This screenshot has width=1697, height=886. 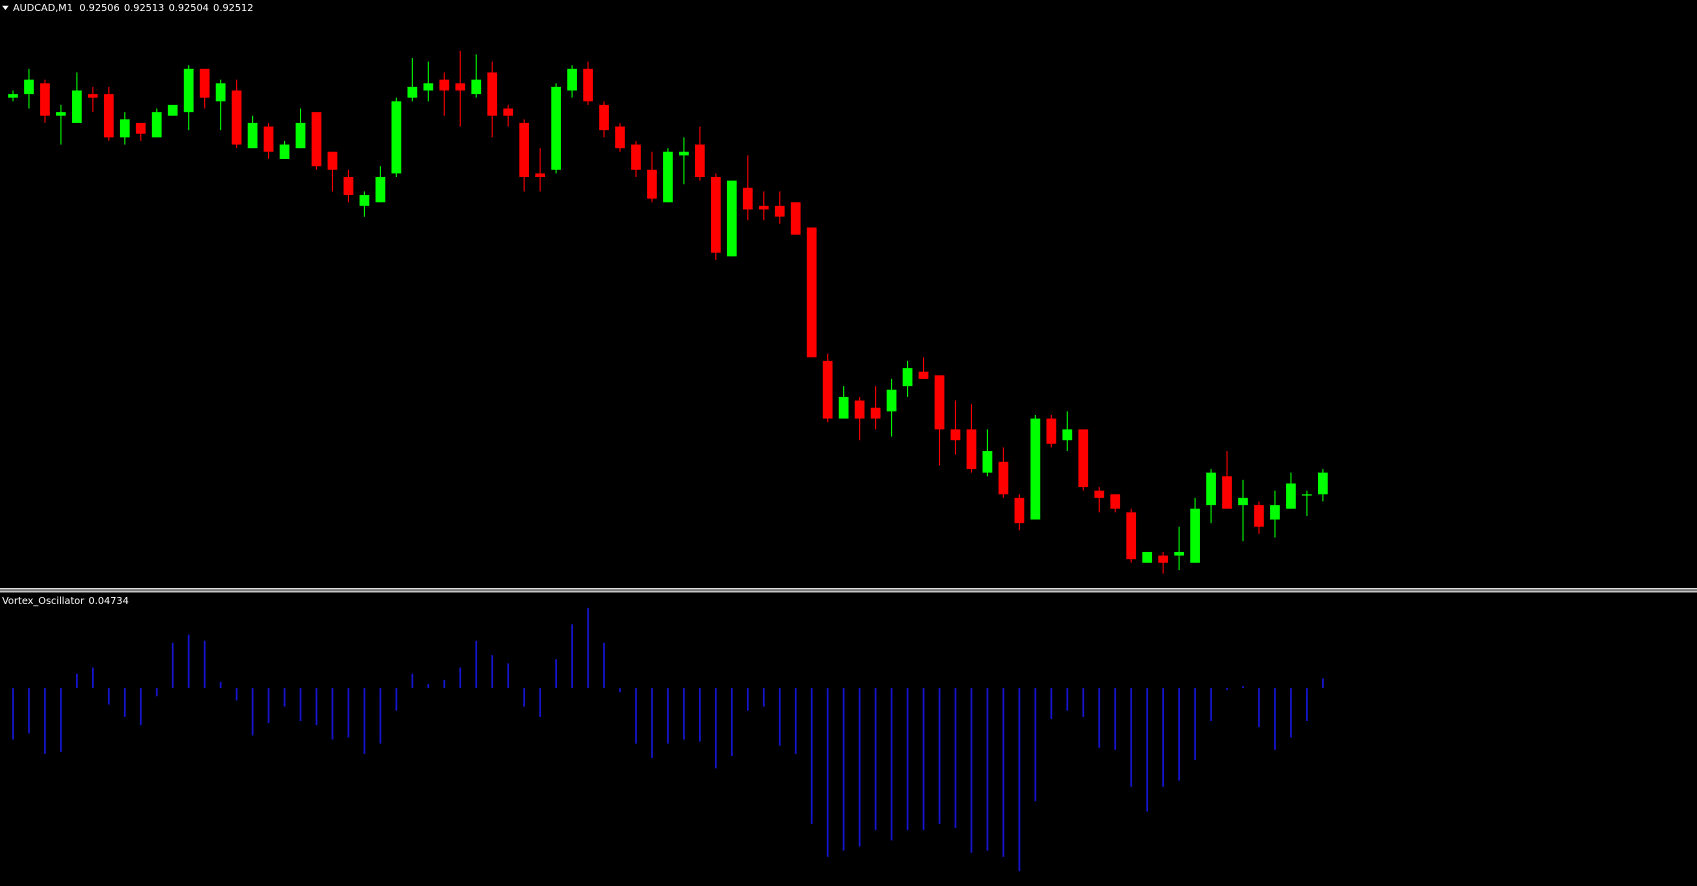 I want to click on pane-separator, so click(x=848, y=590).